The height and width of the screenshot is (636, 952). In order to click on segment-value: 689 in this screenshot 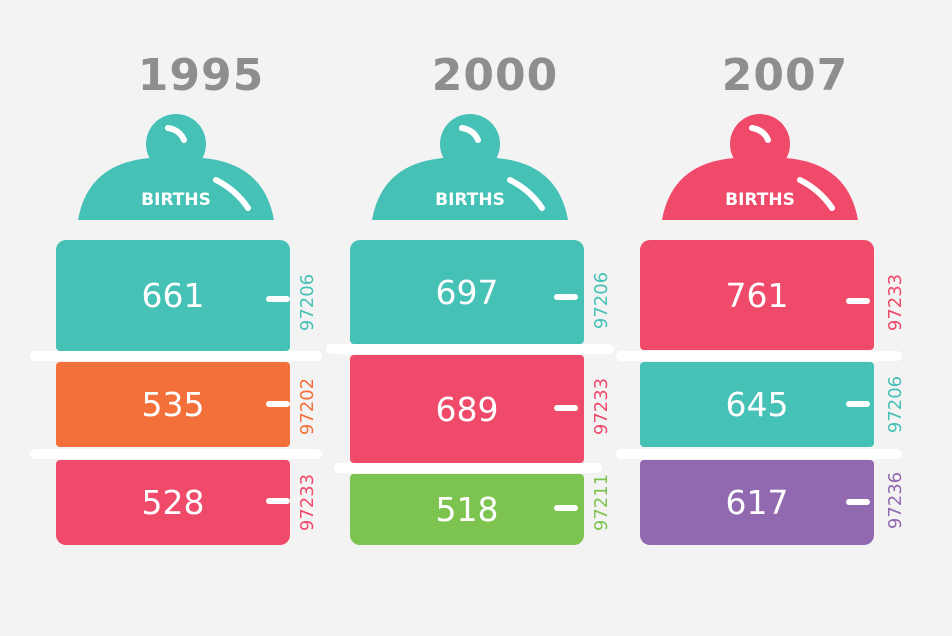, I will do `click(467, 409)`.